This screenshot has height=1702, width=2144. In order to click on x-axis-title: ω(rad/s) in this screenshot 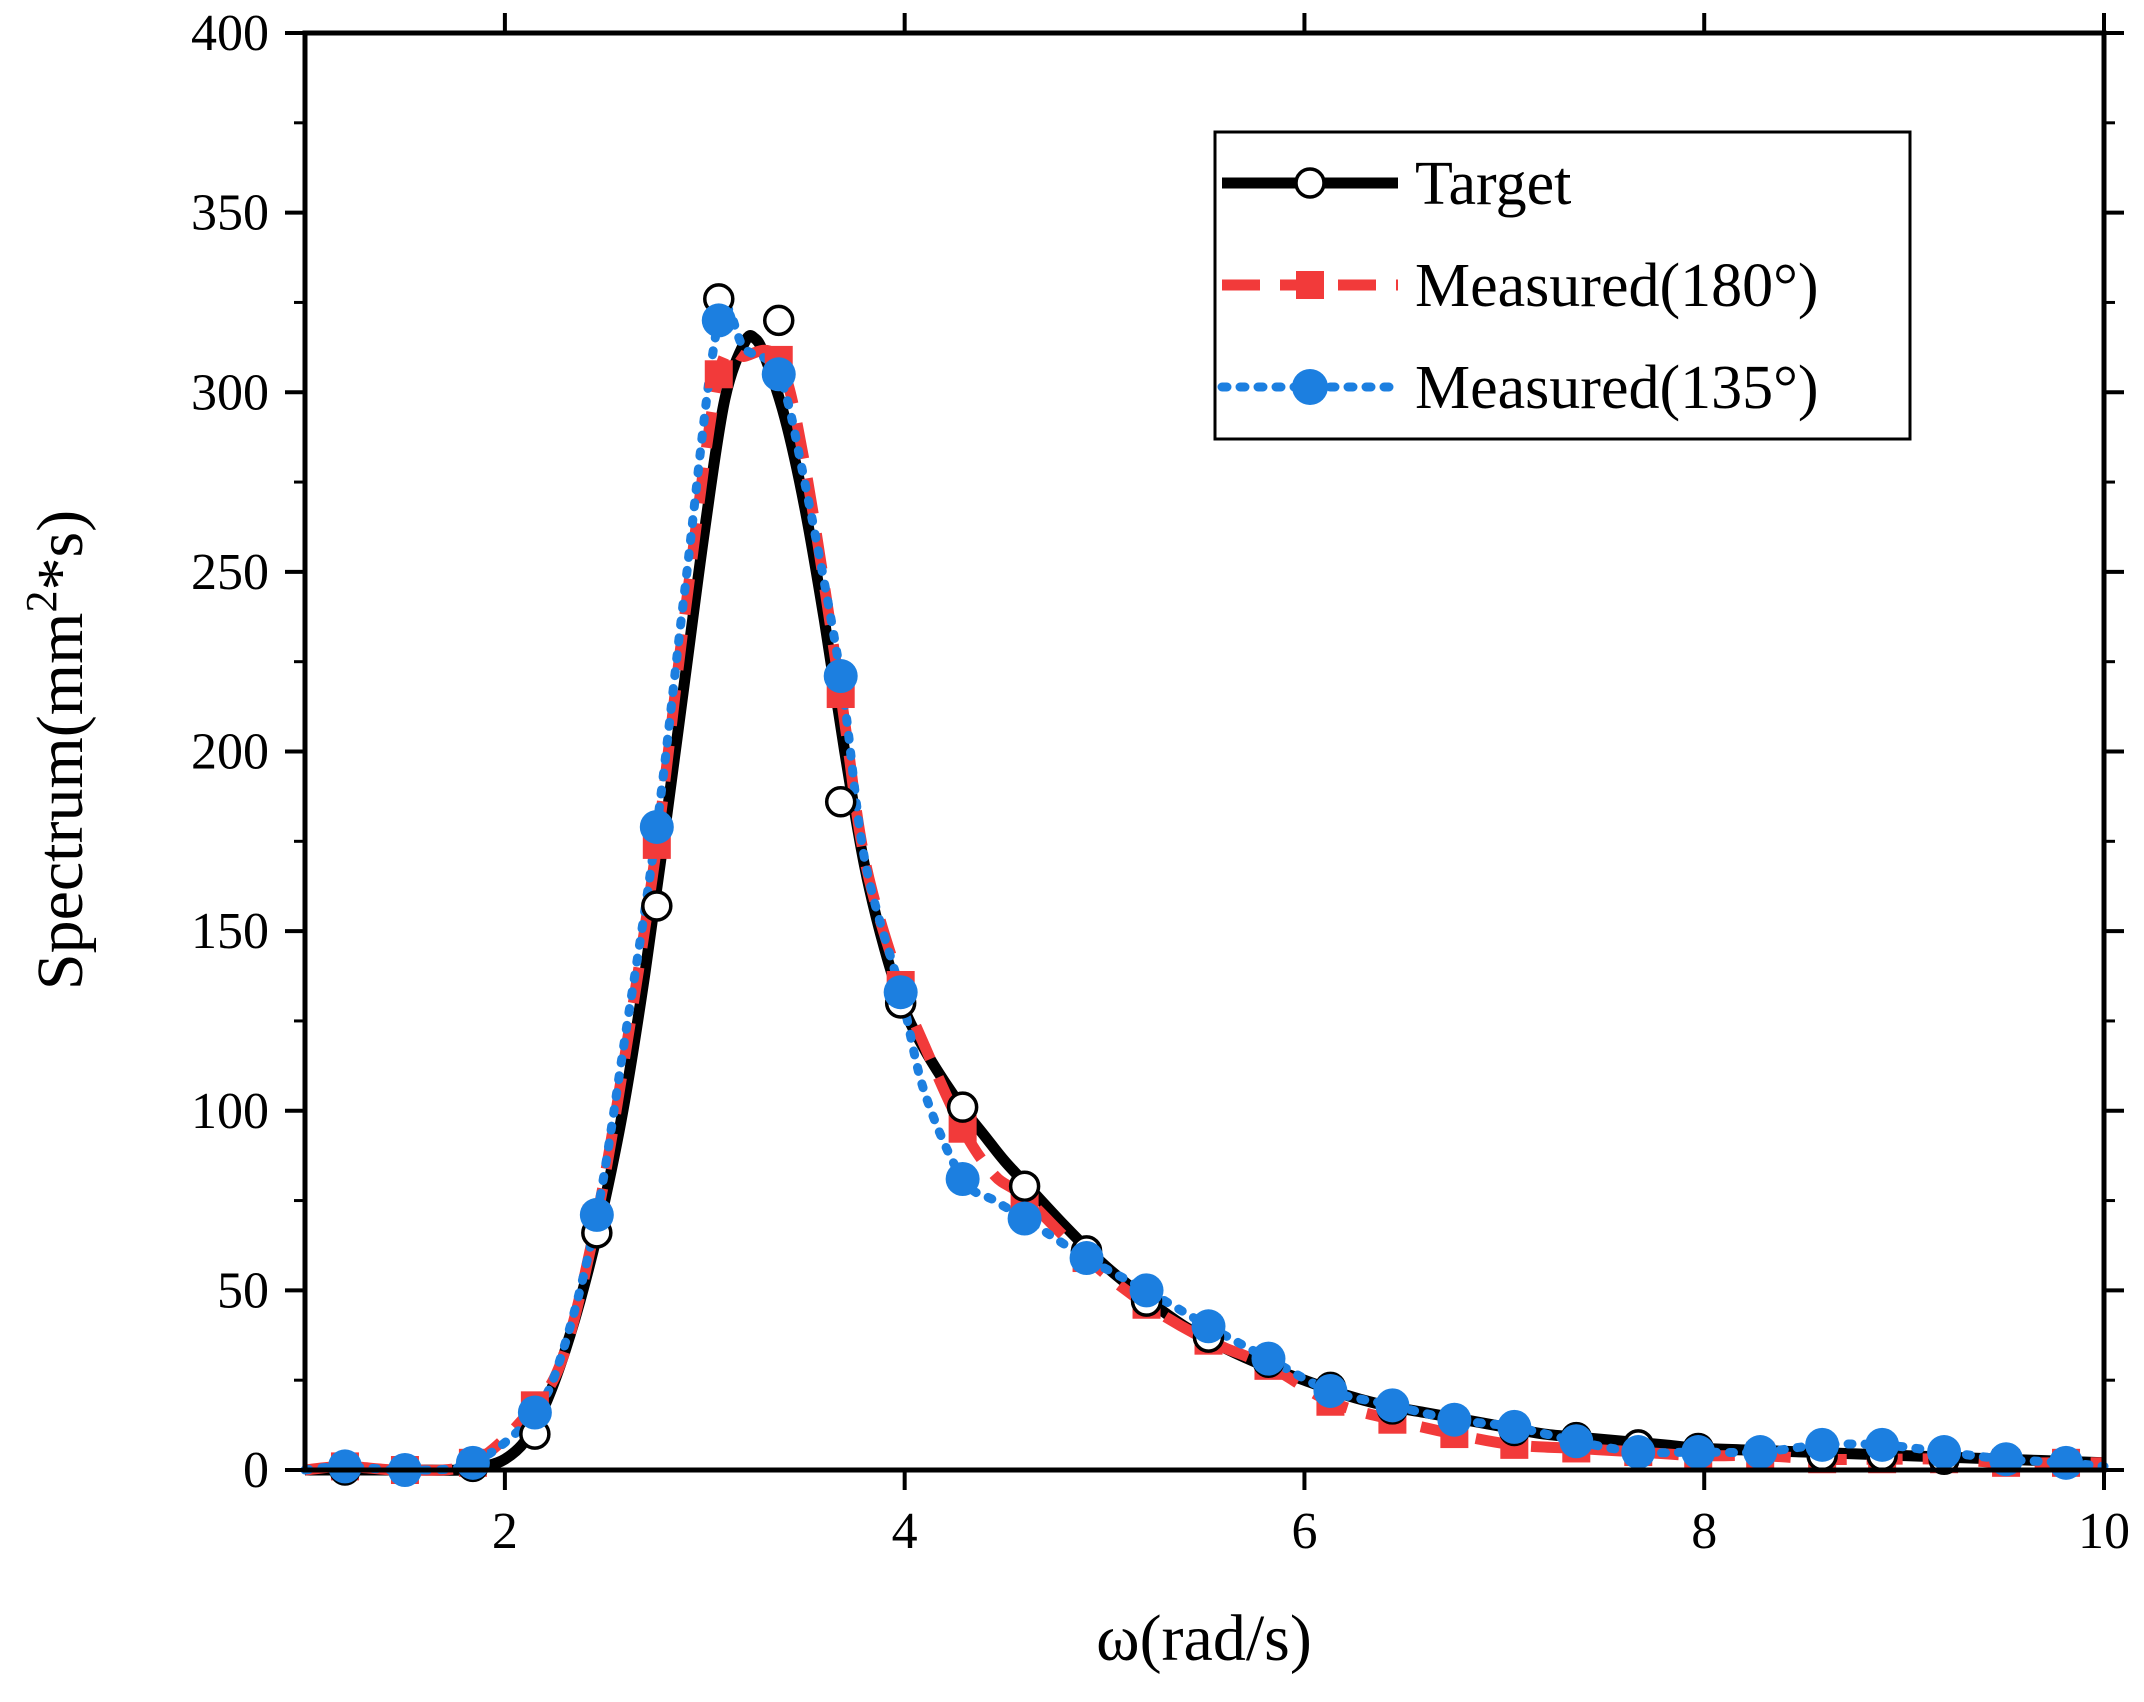, I will do `click(1204, 1638)`.